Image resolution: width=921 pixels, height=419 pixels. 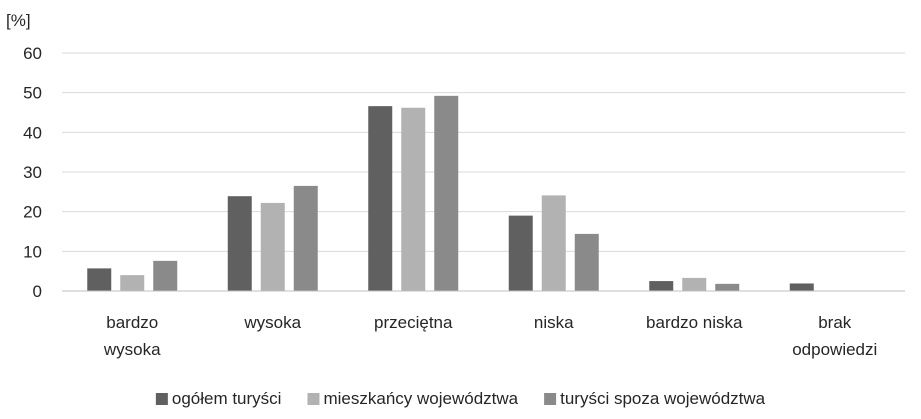 What do you see at coordinates (37, 291) in the screenshot?
I see `y-tick-label: 0` at bounding box center [37, 291].